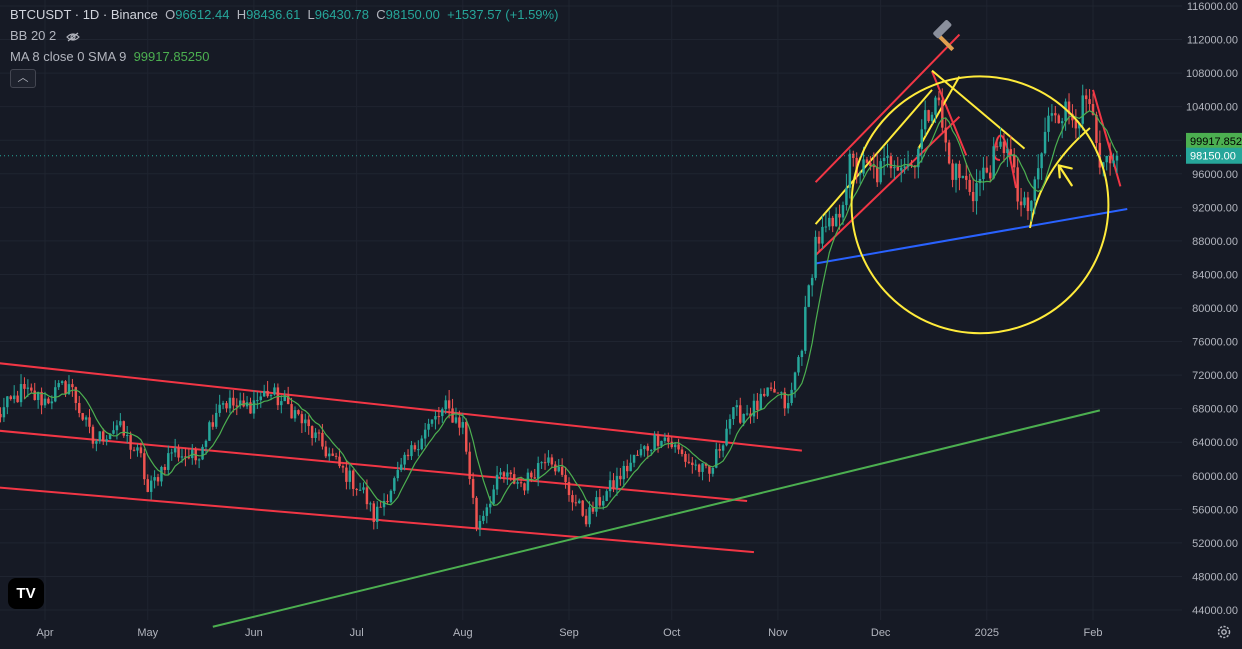 The image size is (1242, 649). Describe the element at coordinates (1215, 611) in the screenshot. I see `price-tick-label: 44000.00` at that location.